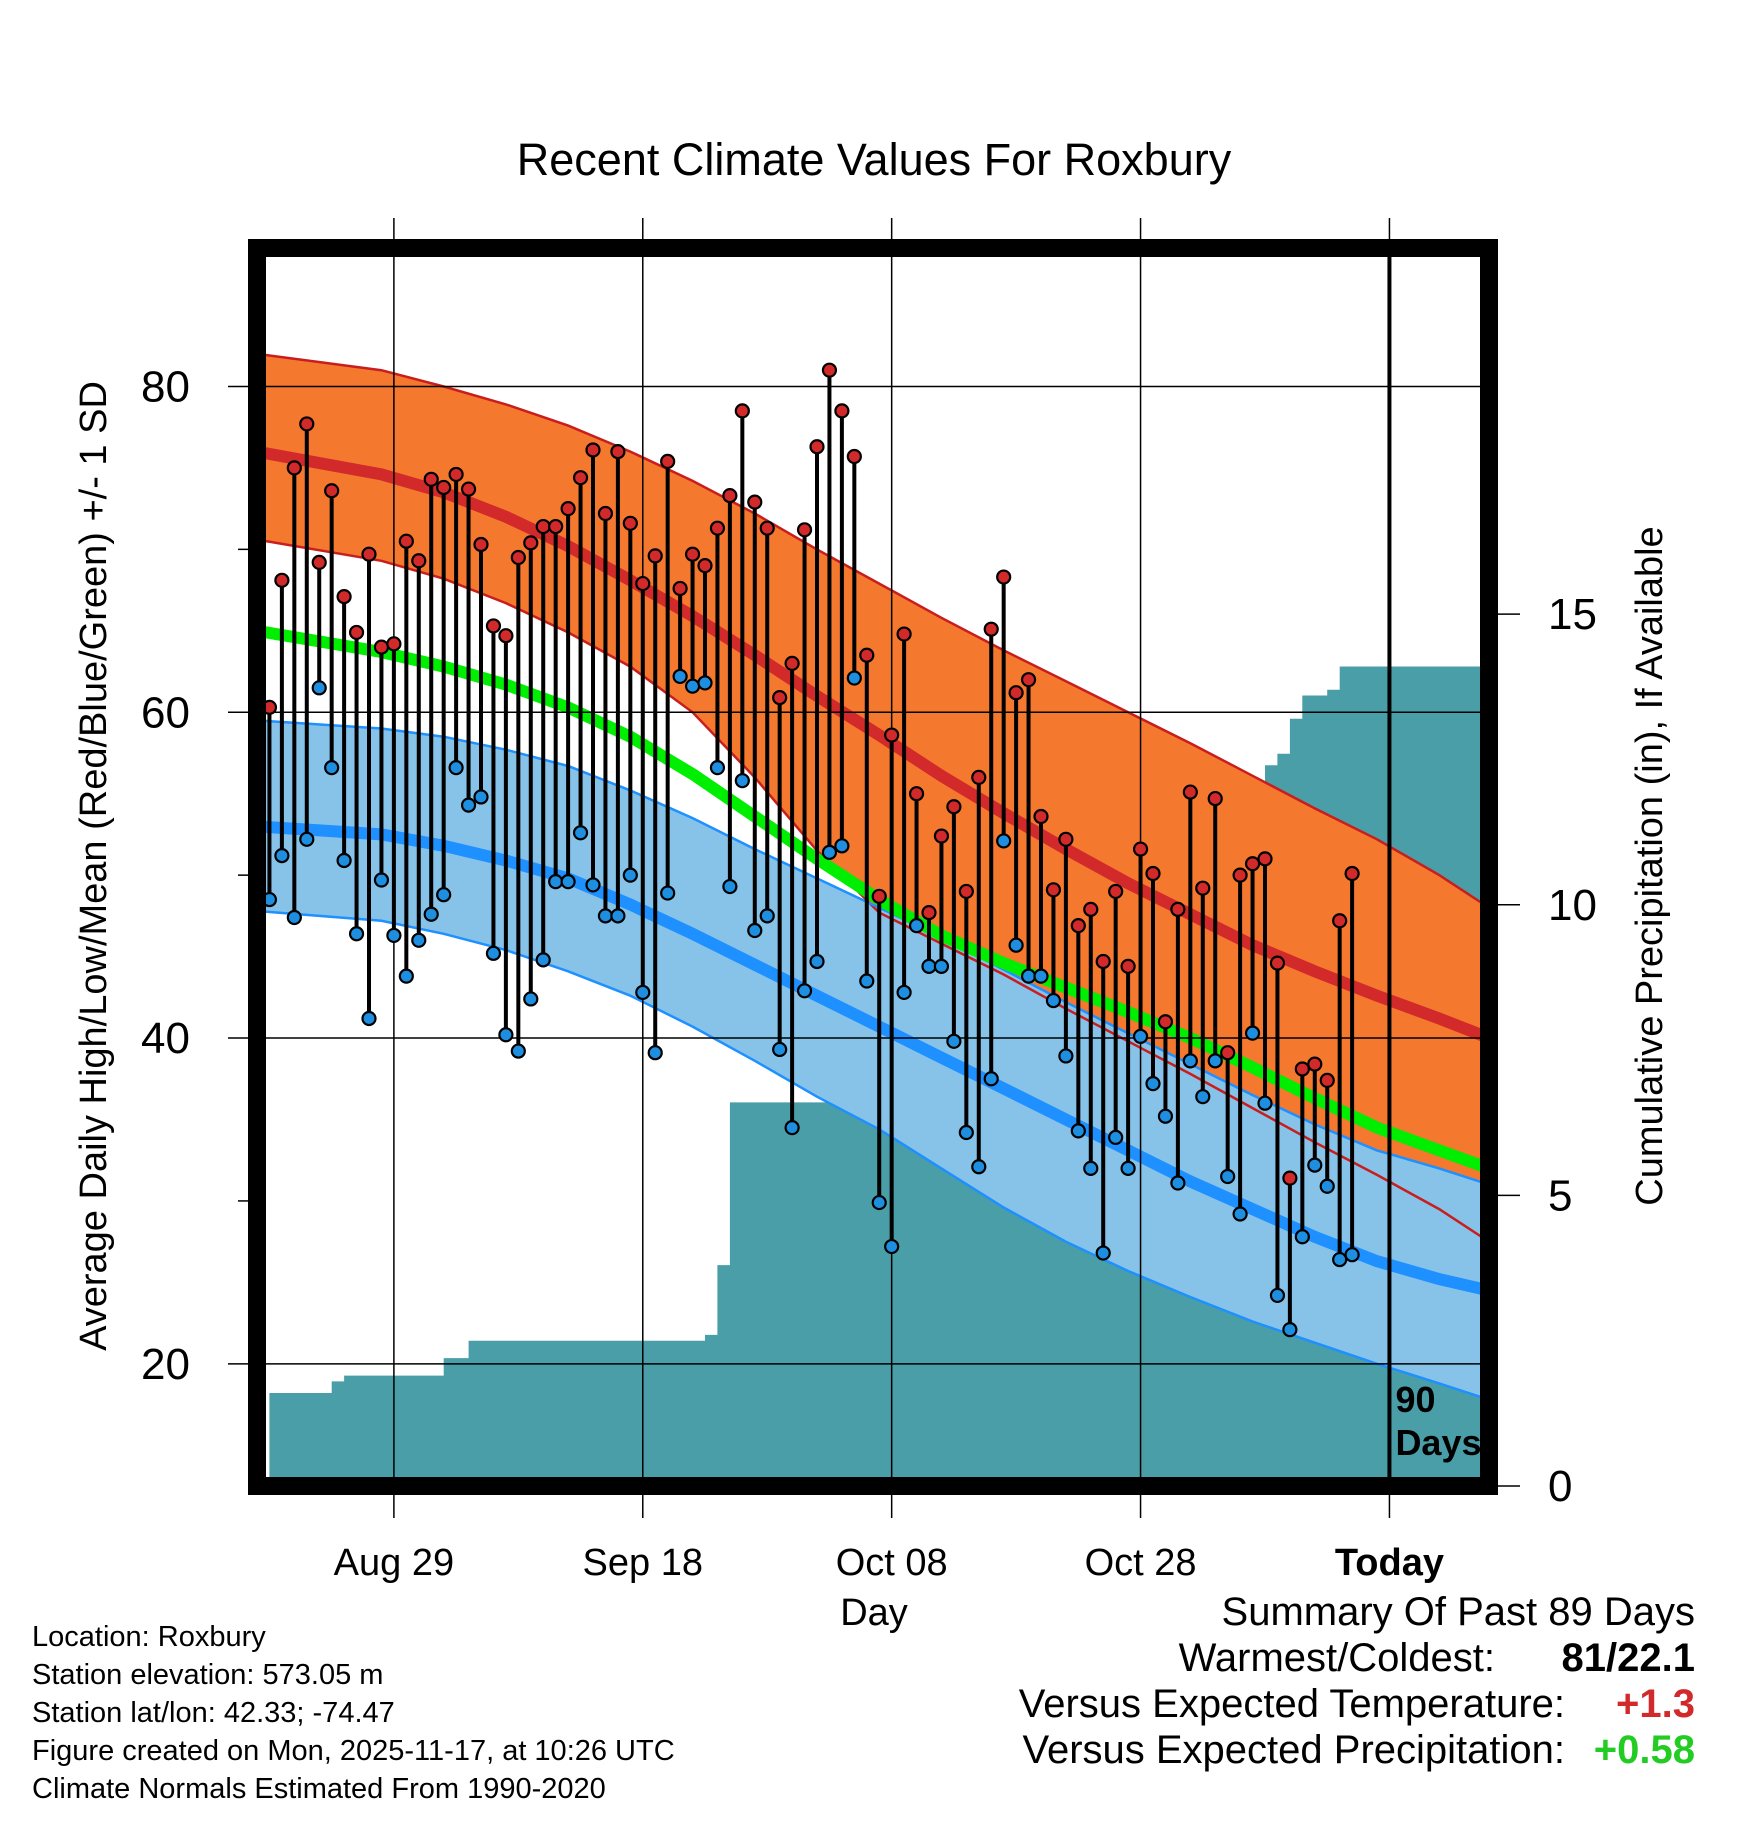 The height and width of the screenshot is (1828, 1748). Describe the element at coordinates (1389, 1563) in the screenshot. I see `x-tick-label: Today` at that location.